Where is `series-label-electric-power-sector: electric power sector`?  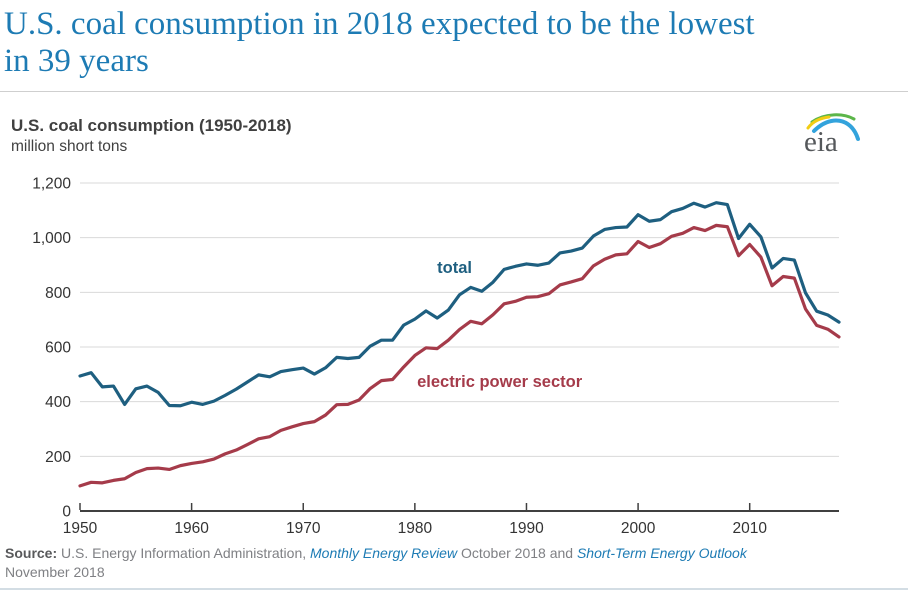 series-label-electric-power-sector: electric power sector is located at coordinates (500, 382).